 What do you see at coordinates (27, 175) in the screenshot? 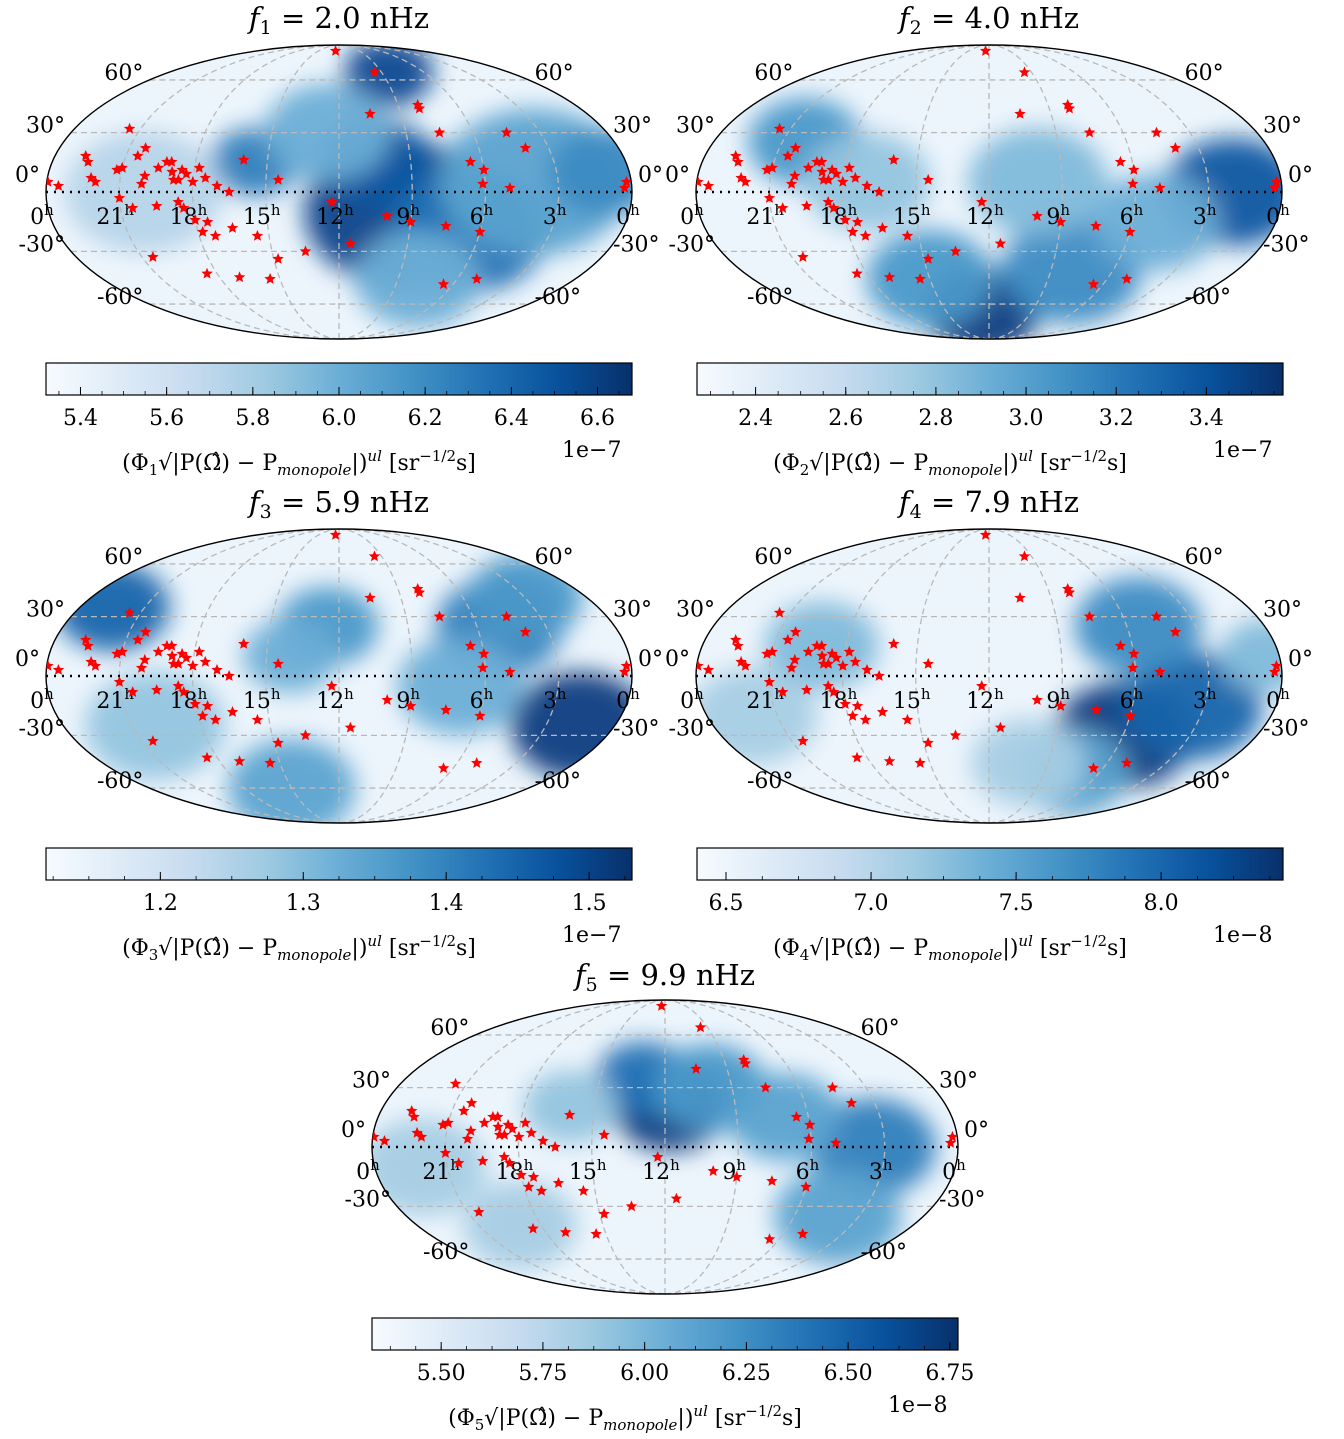
I see `lat-label-left: 0°` at bounding box center [27, 175].